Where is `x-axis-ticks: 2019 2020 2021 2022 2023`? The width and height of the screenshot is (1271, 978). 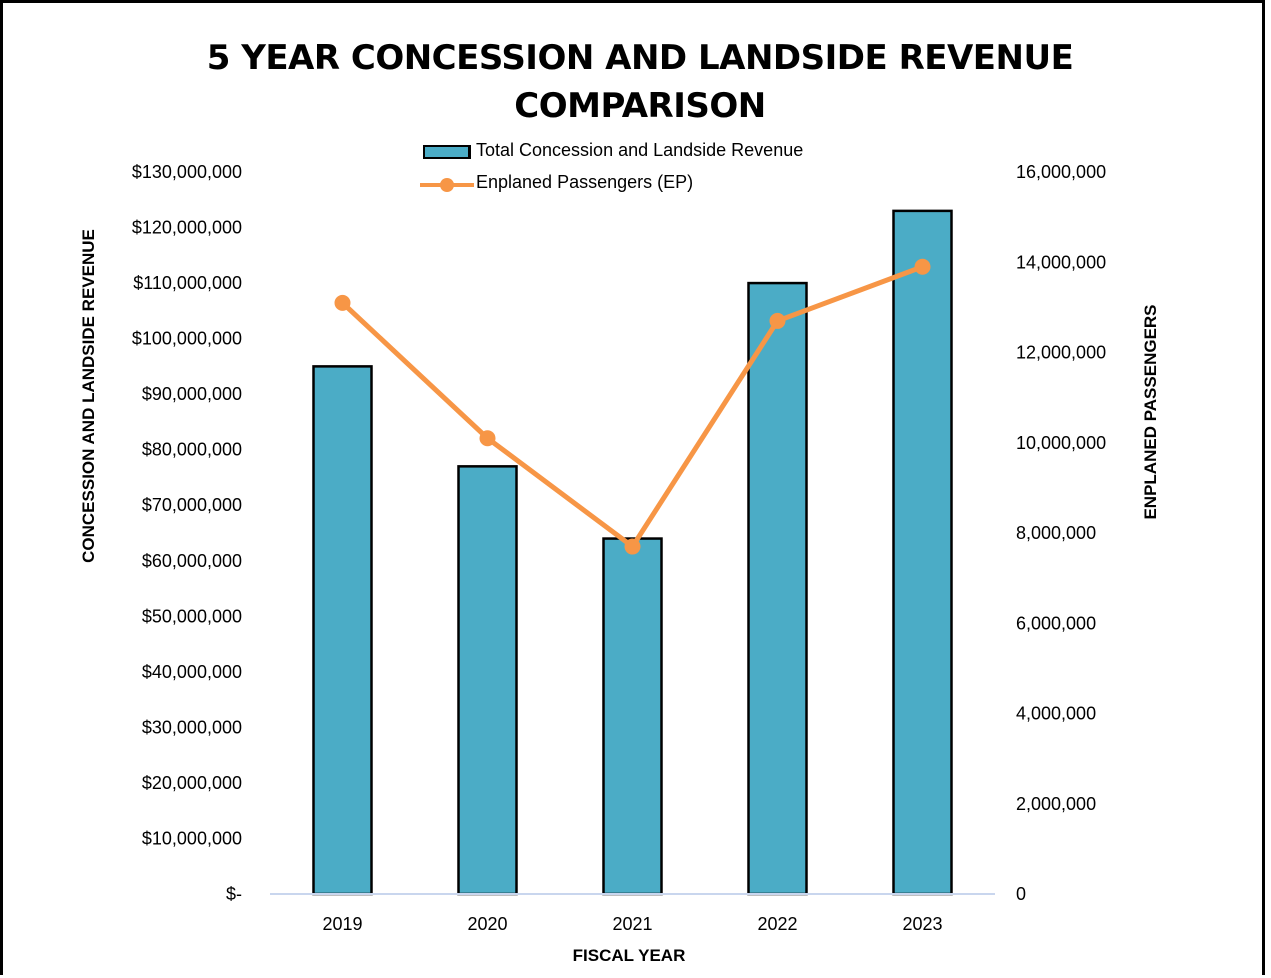 x-axis-ticks: 2019 2020 2021 2022 2023 is located at coordinates (632, 924).